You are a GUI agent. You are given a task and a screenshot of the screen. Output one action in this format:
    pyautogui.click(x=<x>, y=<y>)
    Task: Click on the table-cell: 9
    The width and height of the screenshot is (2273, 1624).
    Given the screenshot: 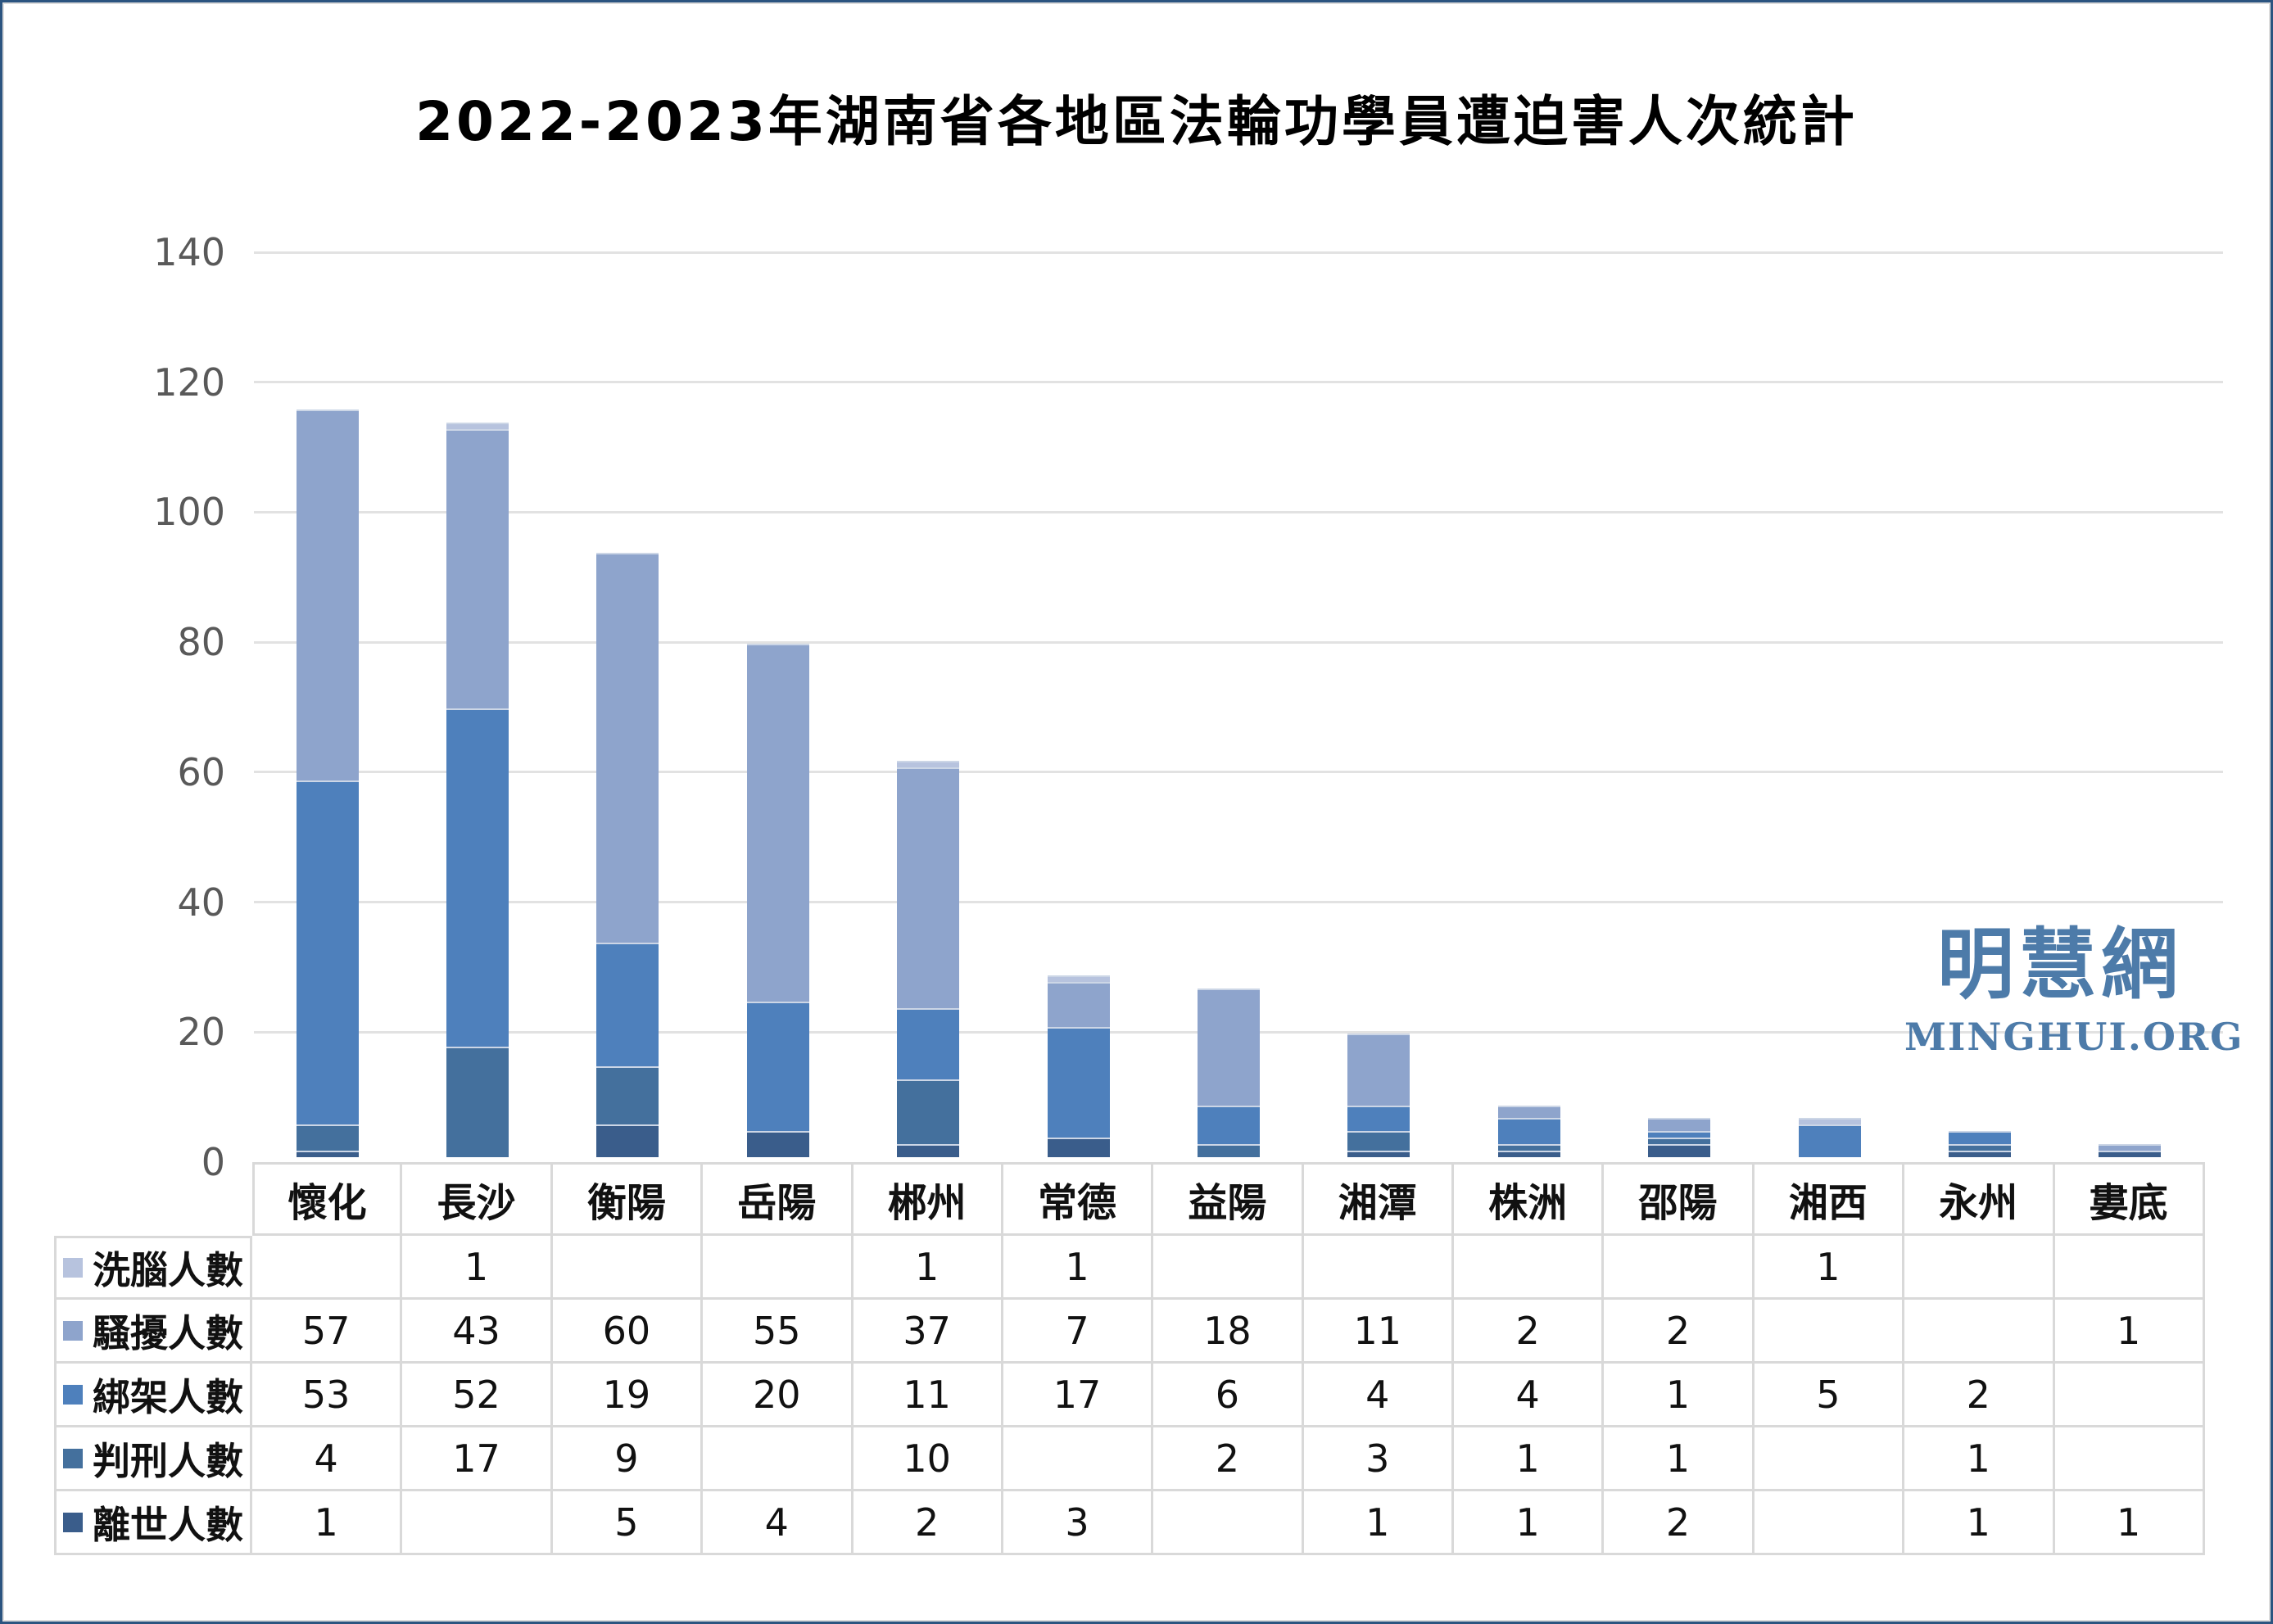 What is the action you would take?
    pyautogui.click(x=628, y=1459)
    